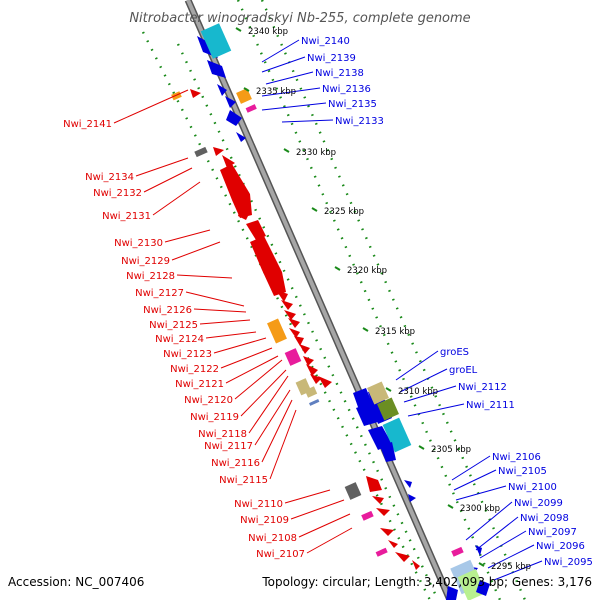 Image resolution: width=600 pixels, height=600 pixels. I want to click on gene-label-right: Nwi_2100, so click(532, 487).